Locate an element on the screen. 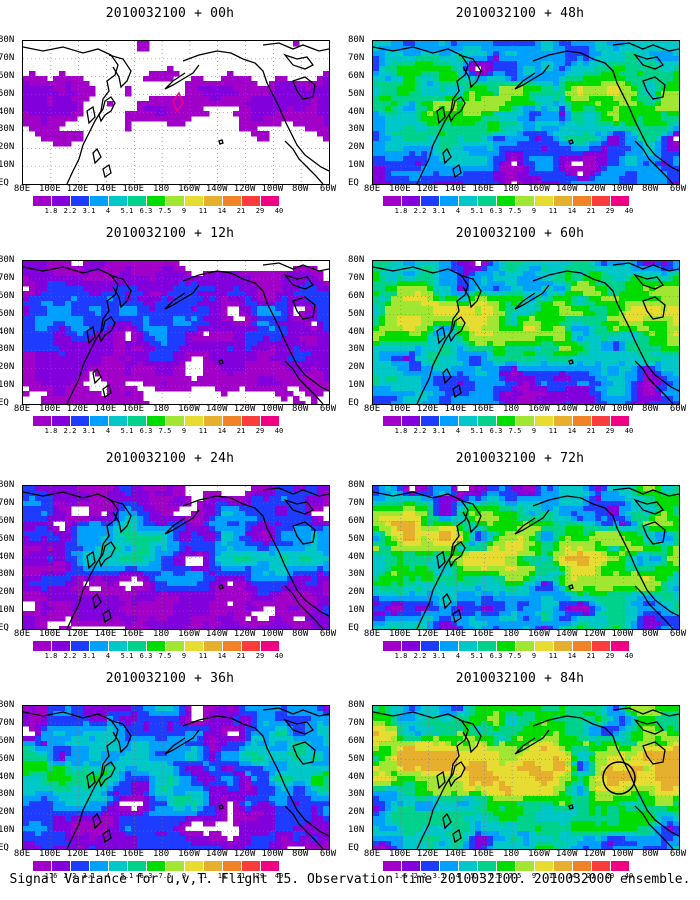  panel-title: 2010032100 + 84h is located at coordinates (520, 678).